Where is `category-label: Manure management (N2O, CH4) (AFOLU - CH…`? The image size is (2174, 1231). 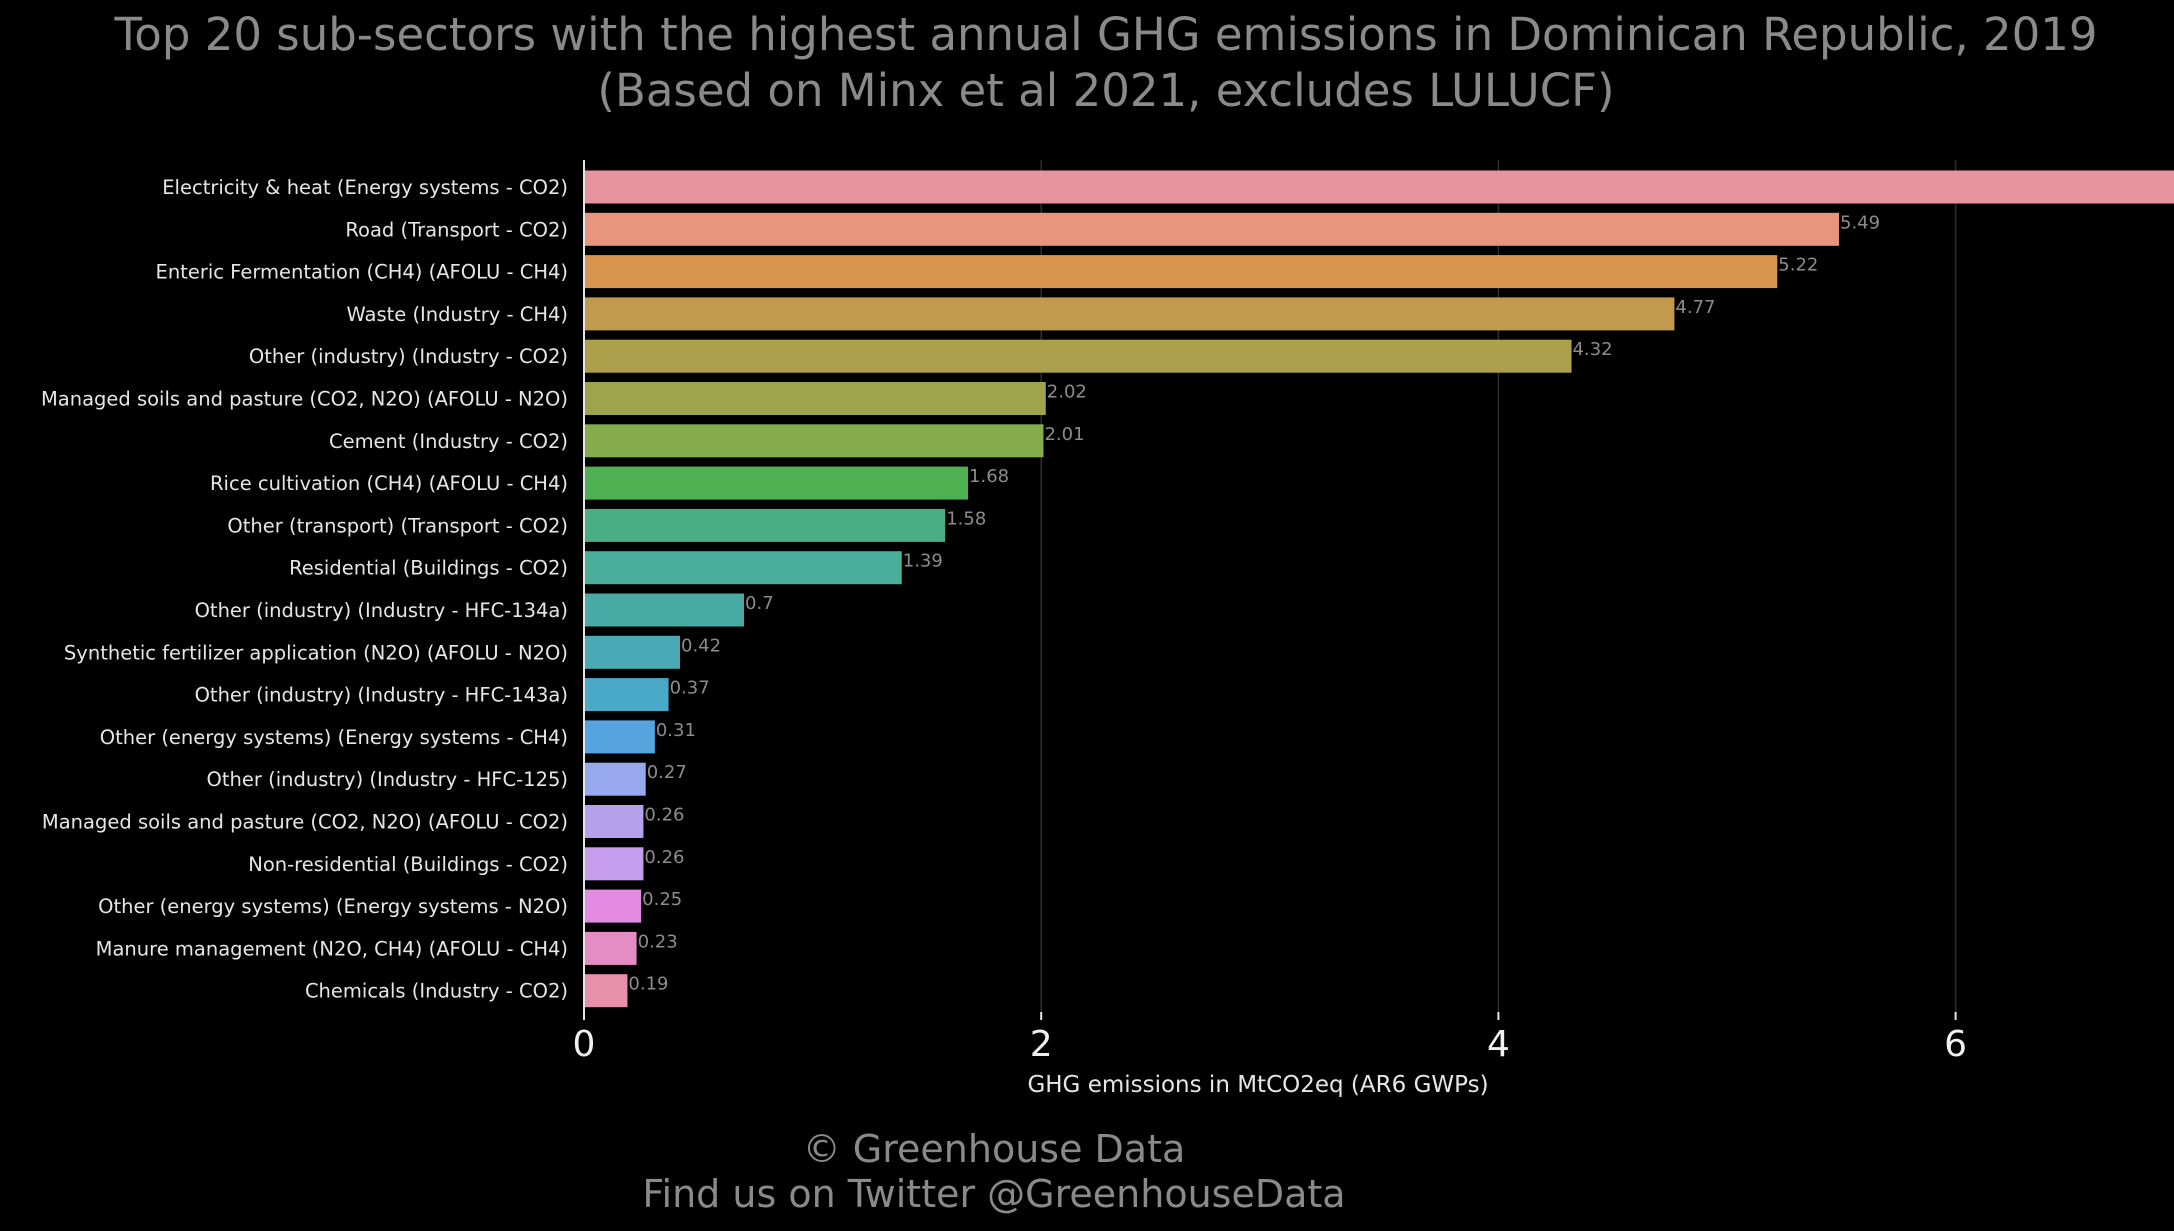
category-label: Manure management (N2O, CH4) (AFOLU - CH… is located at coordinates (332, 948).